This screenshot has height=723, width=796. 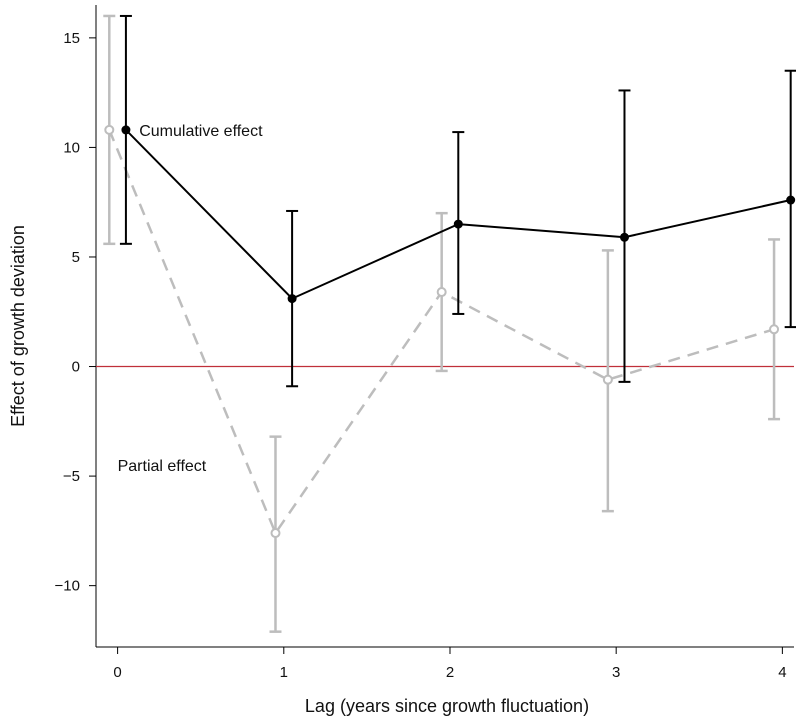 I want to click on y-tick-label-0: −10, so click(x=67, y=586).